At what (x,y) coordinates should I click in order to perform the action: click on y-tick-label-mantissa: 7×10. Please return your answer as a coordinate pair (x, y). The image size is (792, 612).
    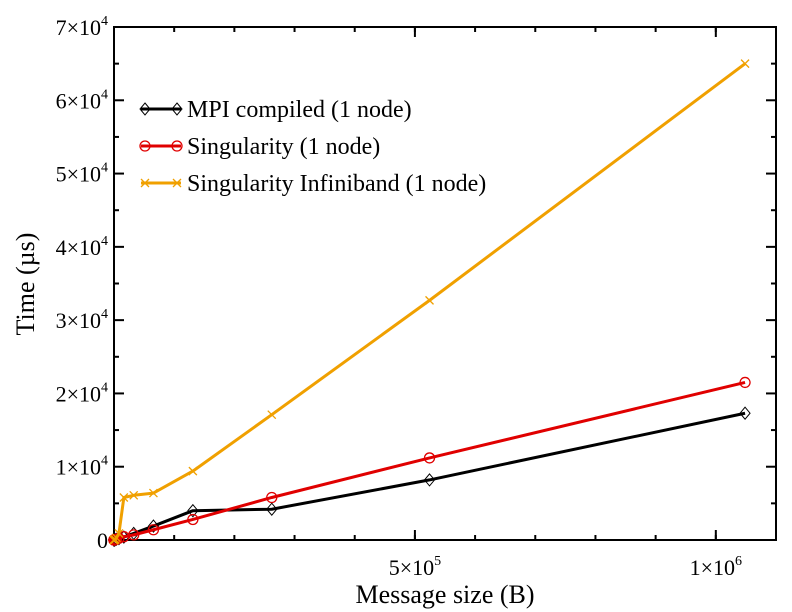
    Looking at the image, I should click on (78, 27).